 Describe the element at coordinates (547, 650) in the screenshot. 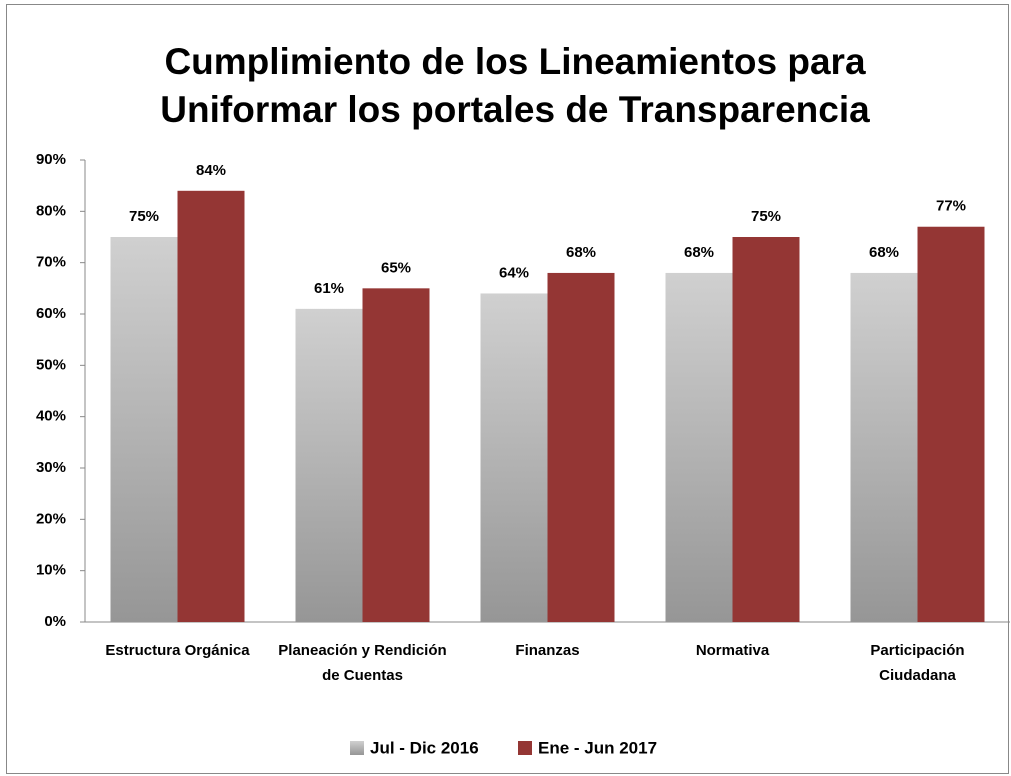

I see `x-tick-label: Finanzas` at that location.